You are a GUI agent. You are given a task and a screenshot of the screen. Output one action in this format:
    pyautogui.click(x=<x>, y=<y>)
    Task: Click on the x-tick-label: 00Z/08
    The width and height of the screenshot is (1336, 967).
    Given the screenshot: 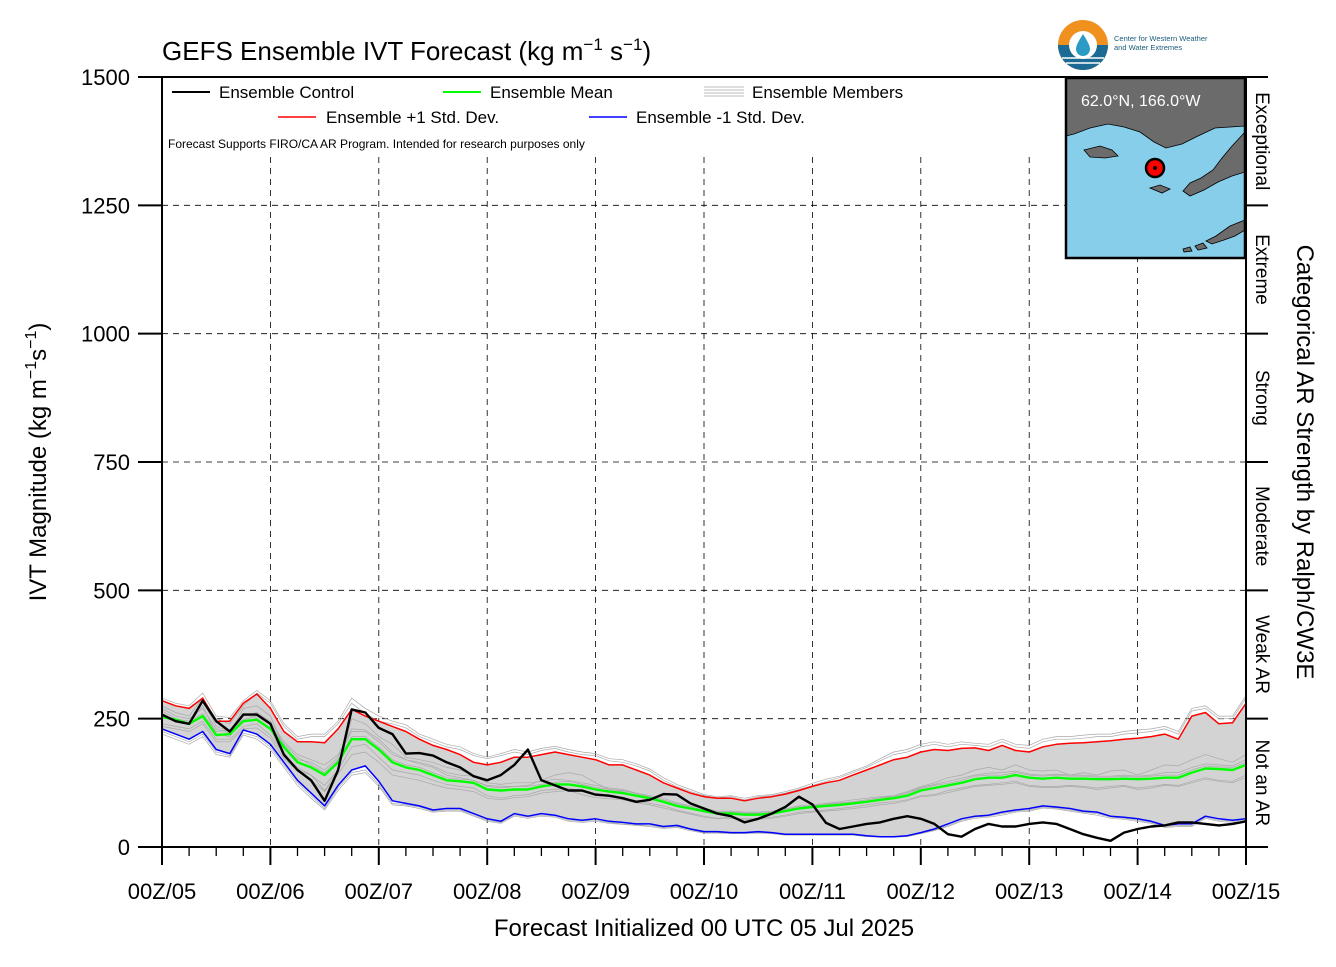 What is the action you would take?
    pyautogui.click(x=487, y=891)
    